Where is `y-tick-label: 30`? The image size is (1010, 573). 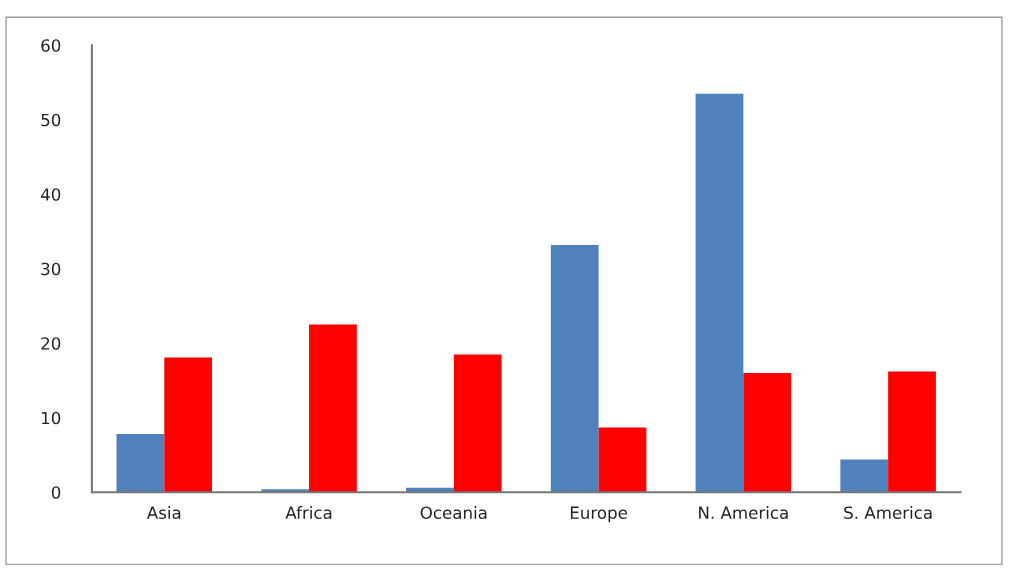
y-tick-label: 30 is located at coordinates (51, 269).